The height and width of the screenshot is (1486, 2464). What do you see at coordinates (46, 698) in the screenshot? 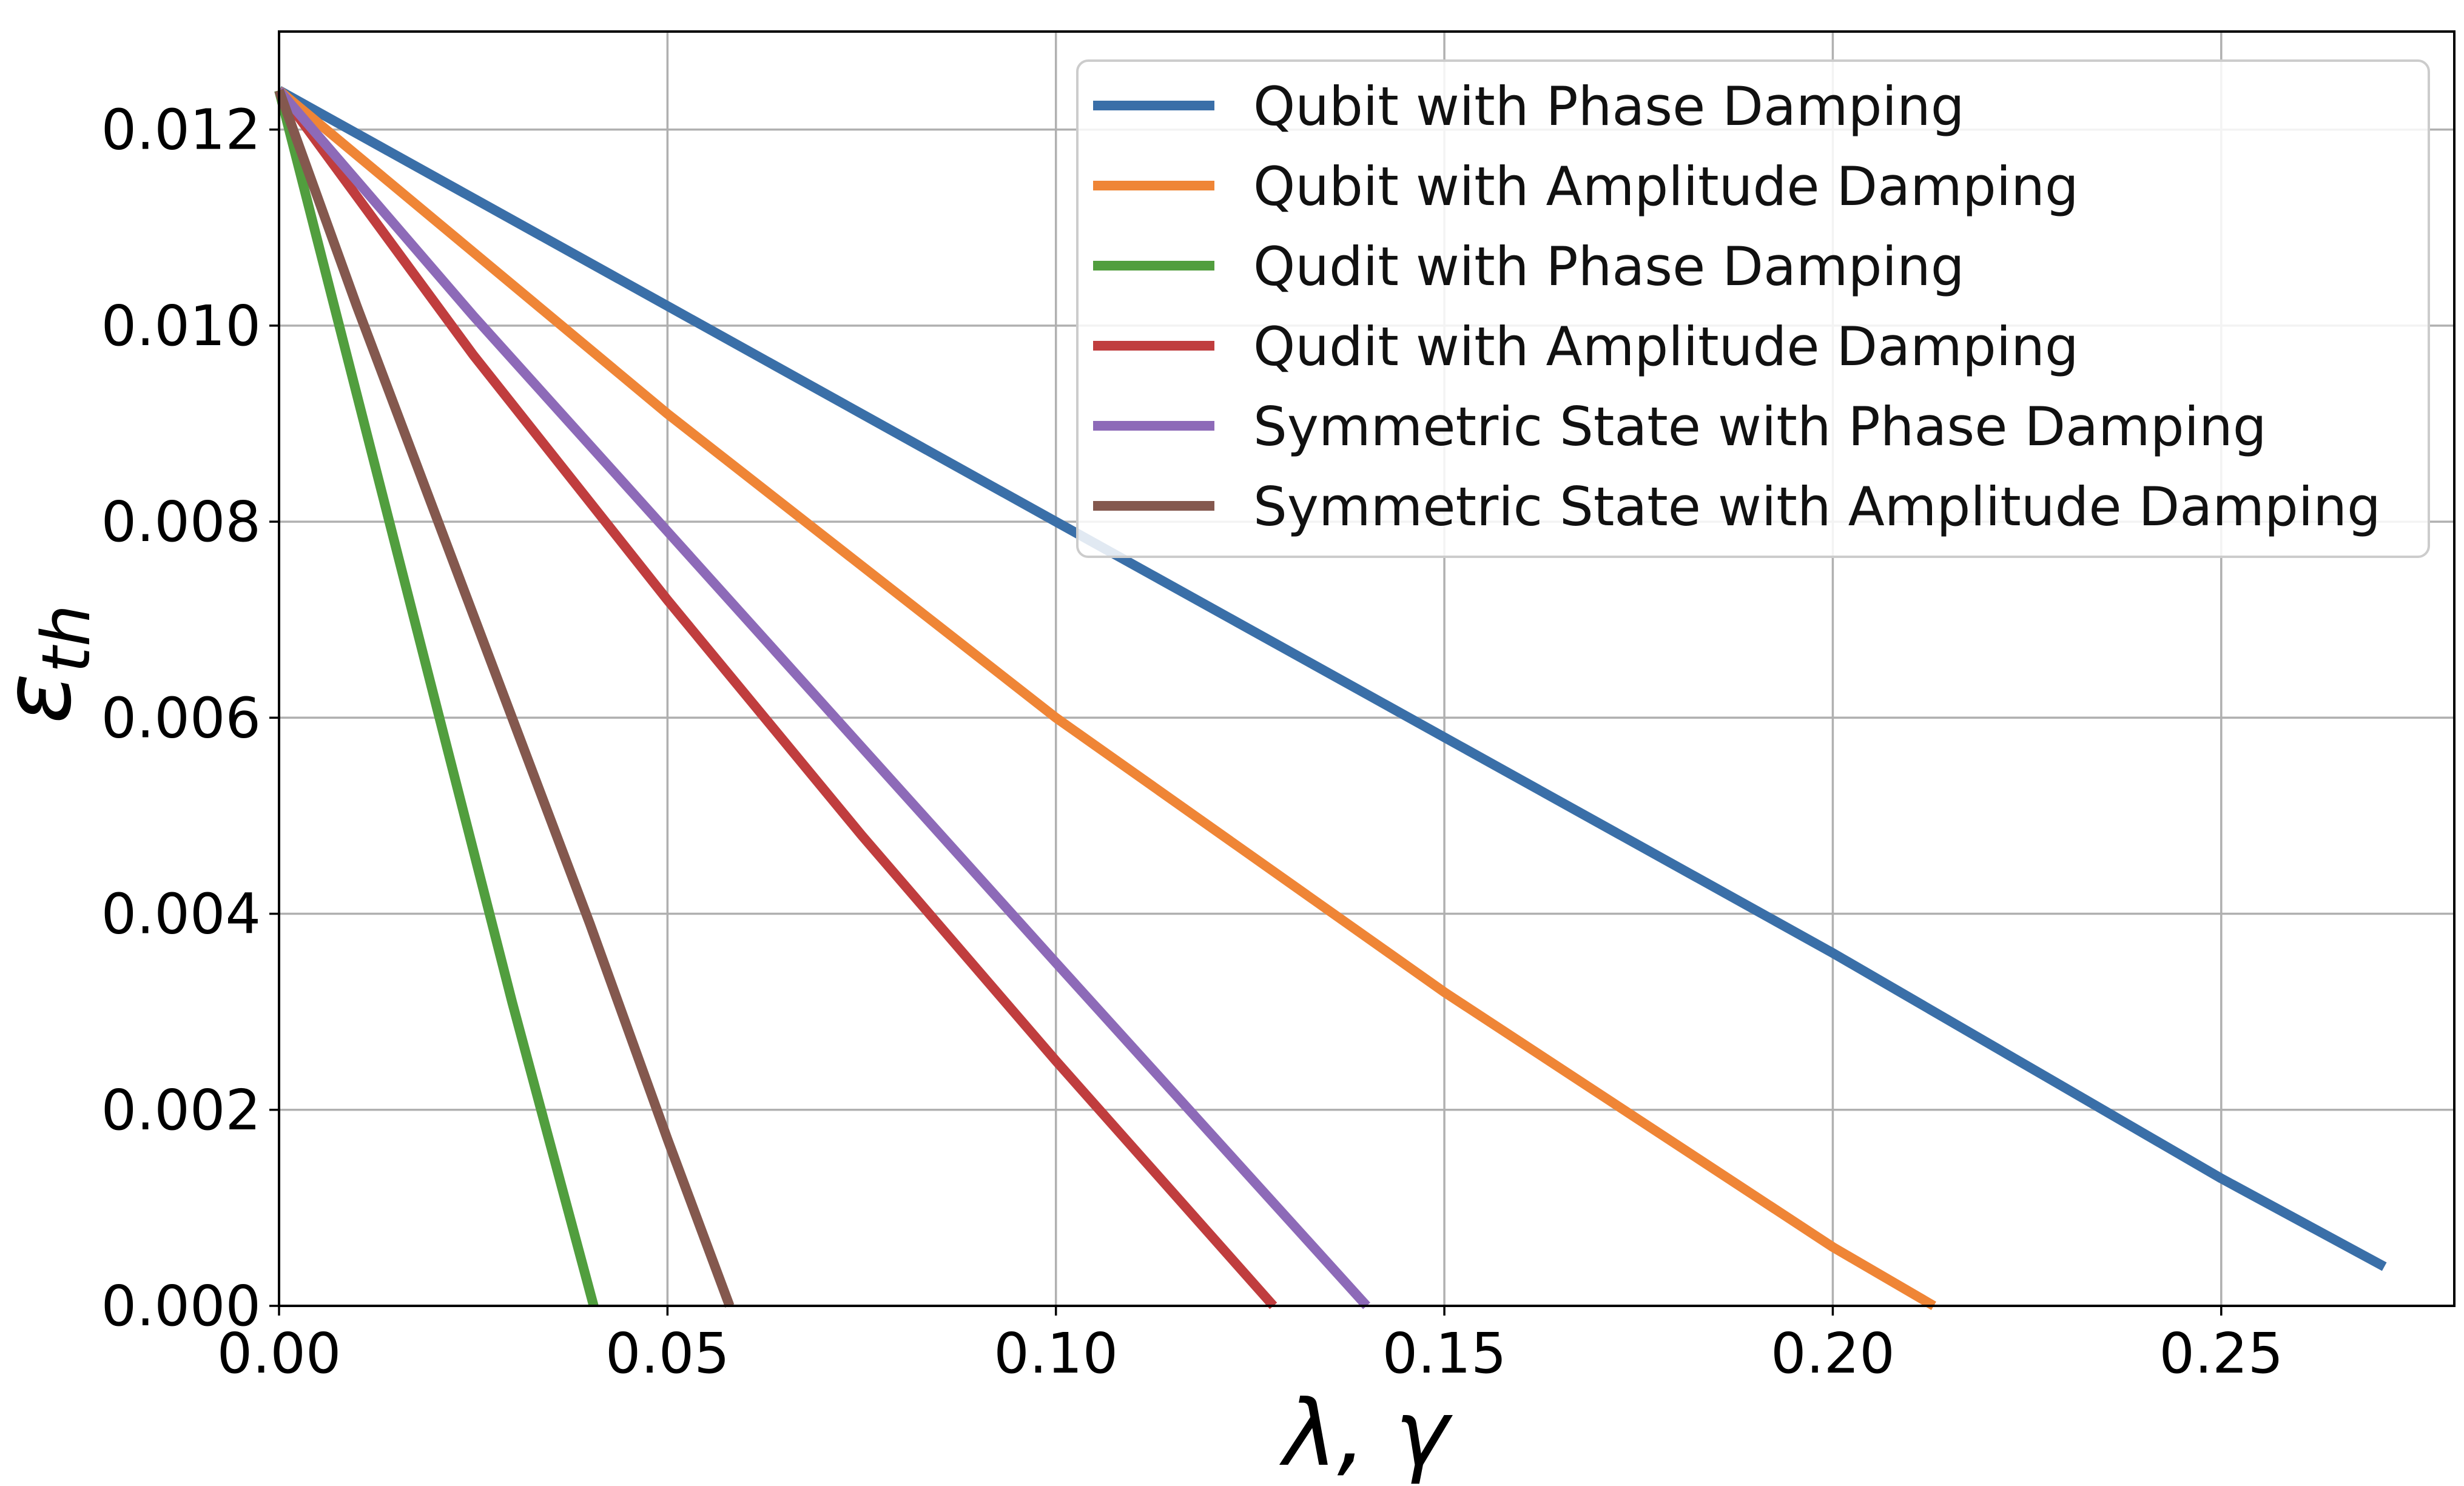
I see `y-axis-label-base: ε` at bounding box center [46, 698].